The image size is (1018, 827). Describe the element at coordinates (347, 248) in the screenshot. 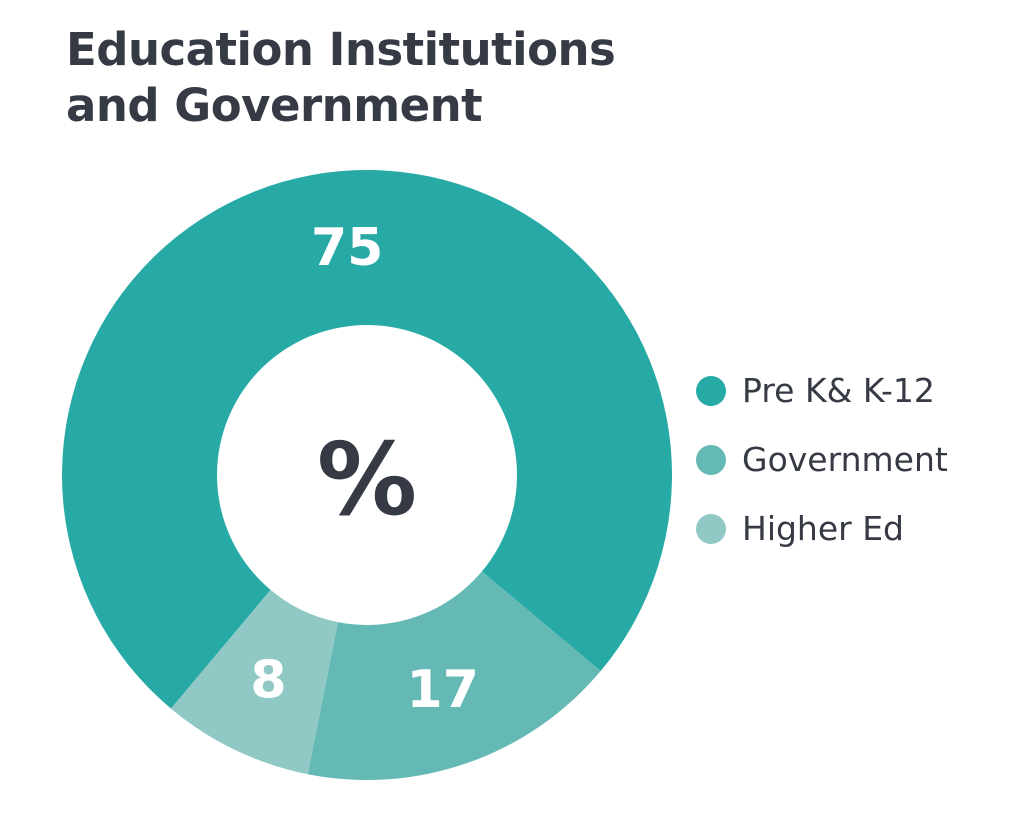

I see `donut-value-label: 75` at that location.